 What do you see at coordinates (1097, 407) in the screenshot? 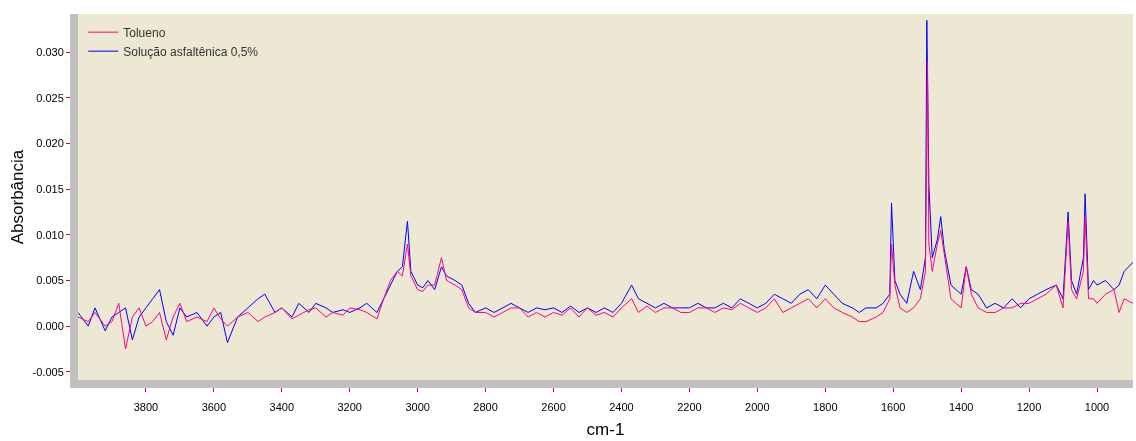
I see `x-tick-label: 1000` at bounding box center [1097, 407].